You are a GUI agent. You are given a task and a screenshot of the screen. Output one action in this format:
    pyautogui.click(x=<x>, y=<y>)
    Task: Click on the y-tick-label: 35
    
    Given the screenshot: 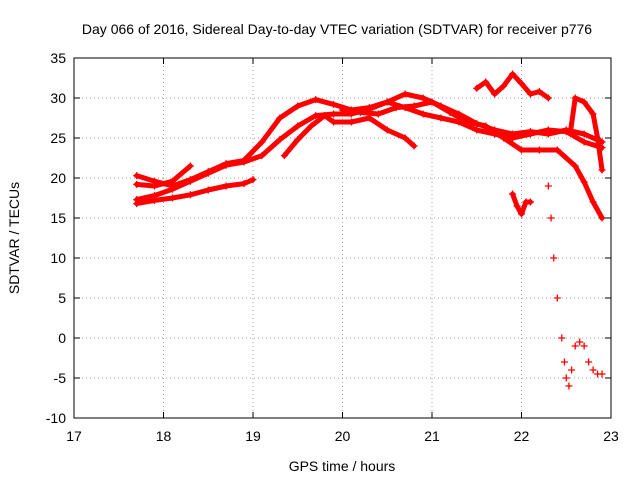 What is the action you would take?
    pyautogui.click(x=58, y=58)
    